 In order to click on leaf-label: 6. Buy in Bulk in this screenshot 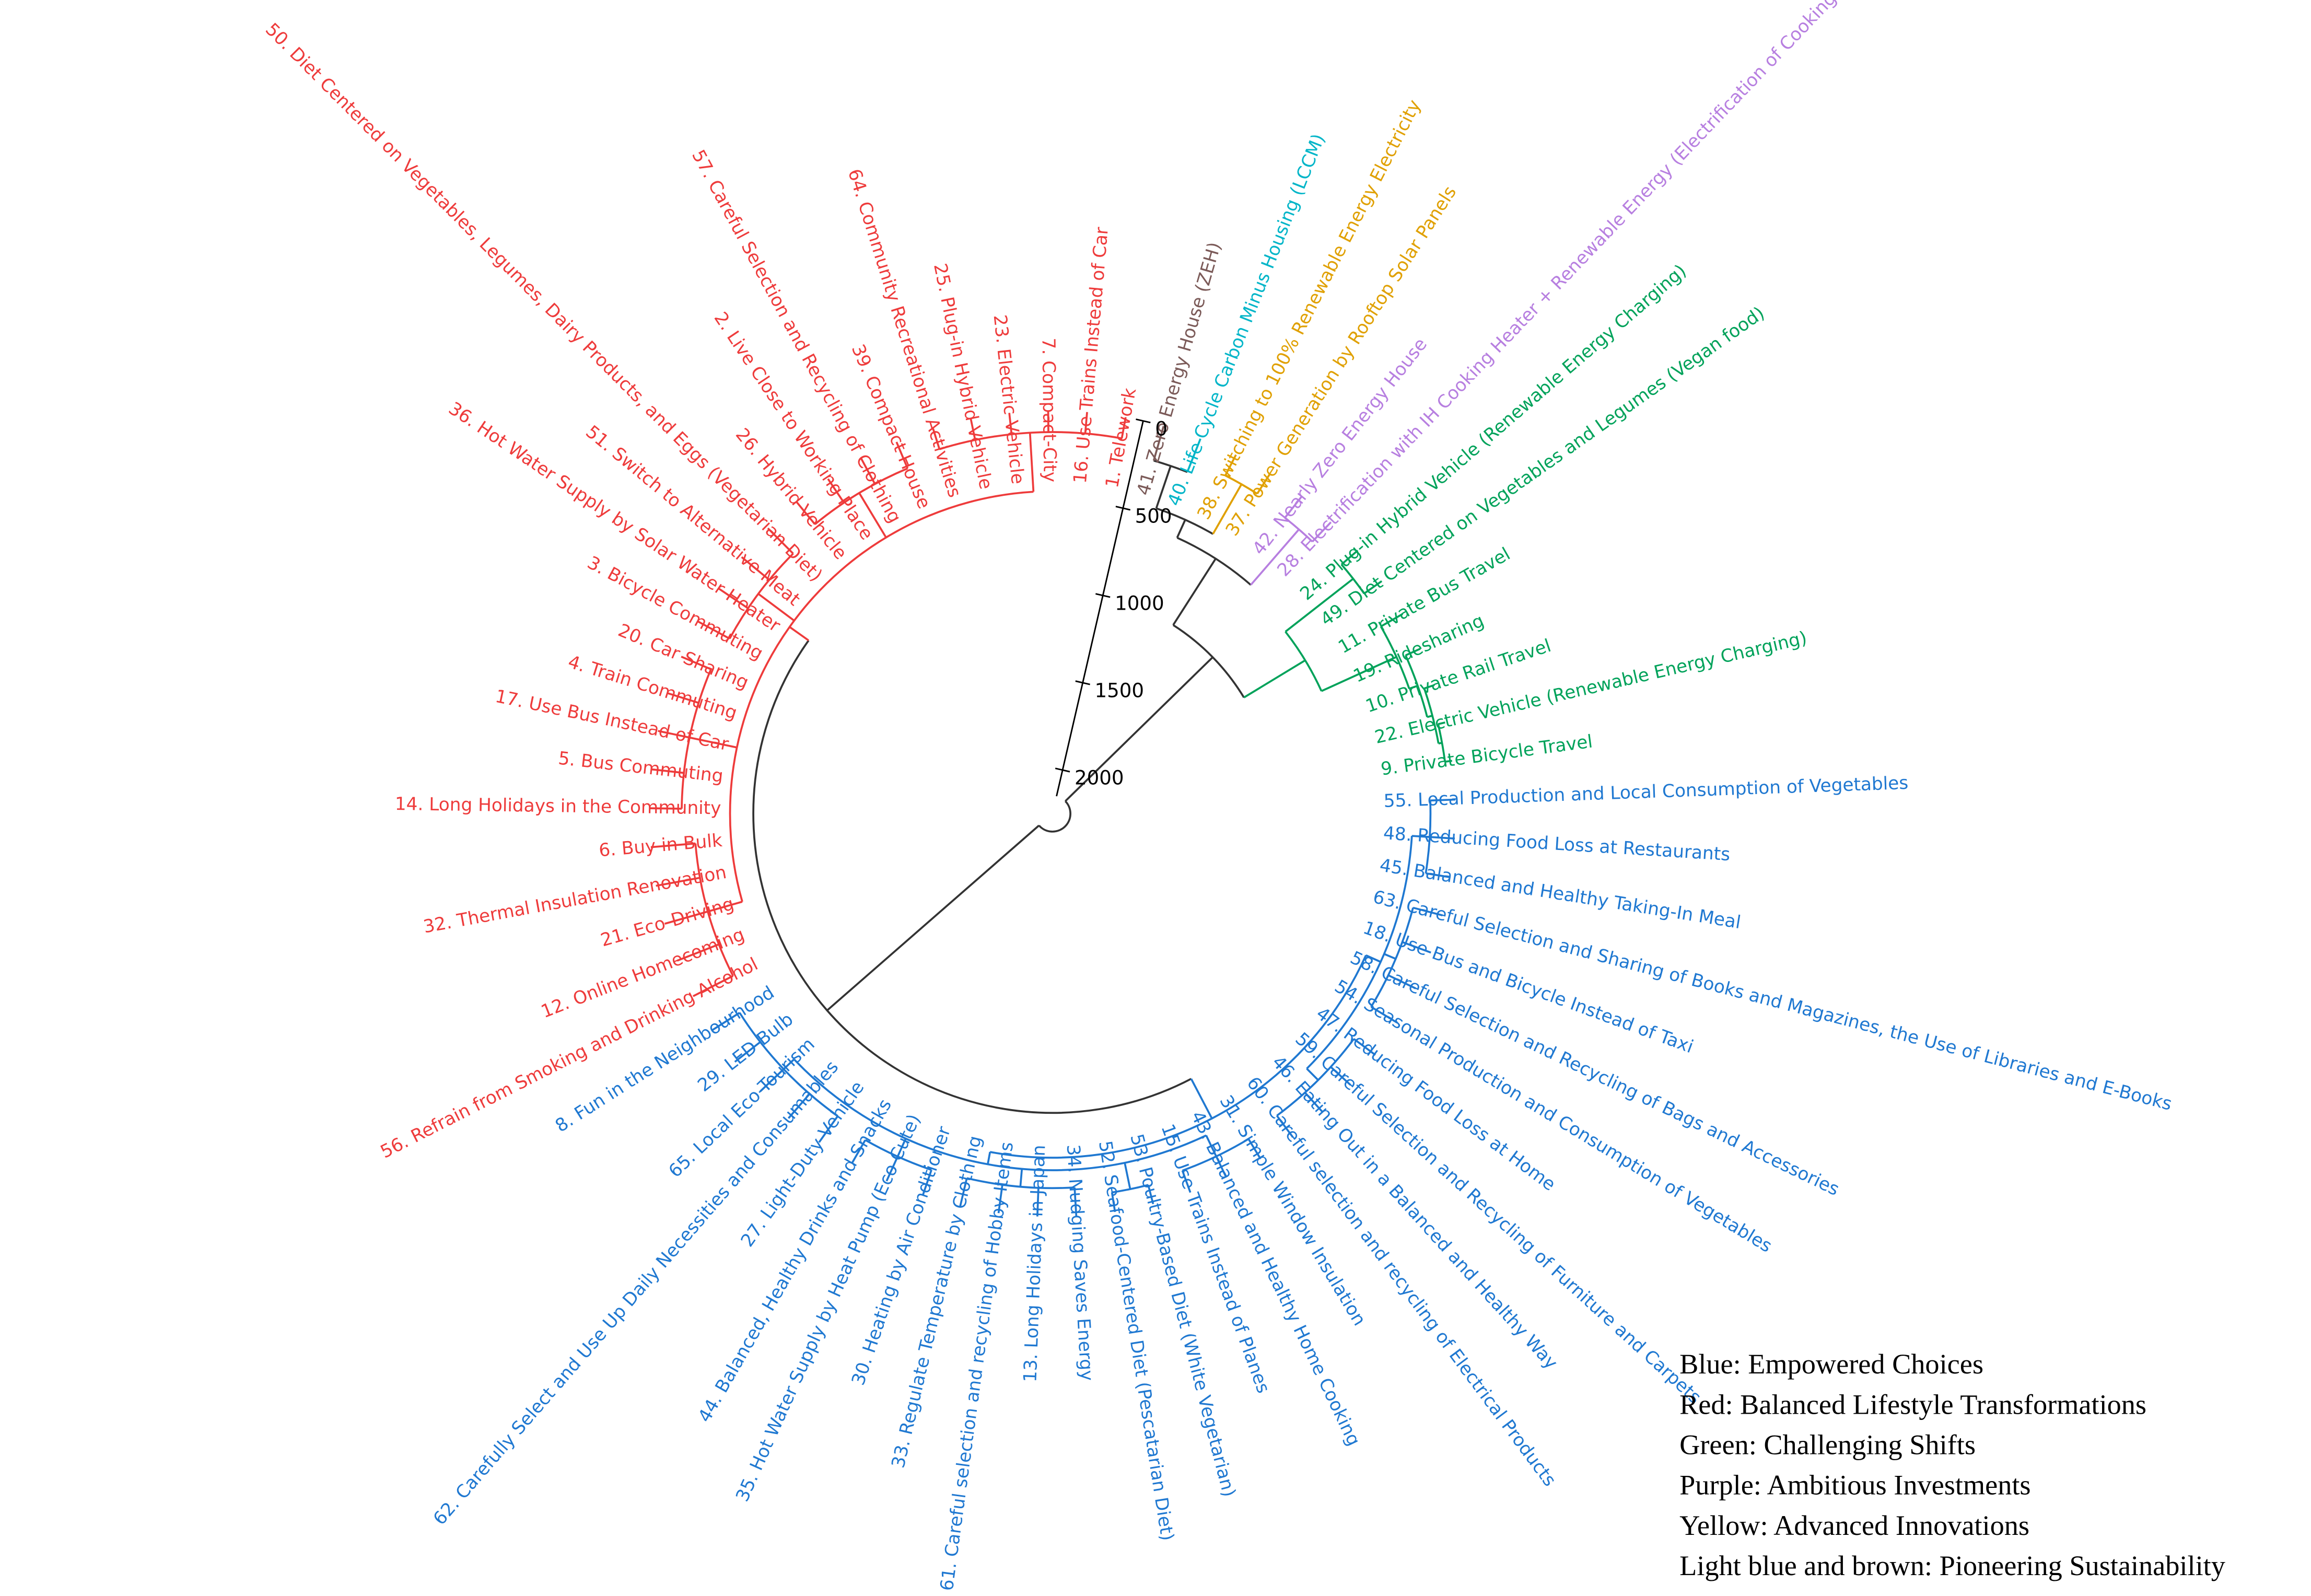, I will do `click(660, 845)`.